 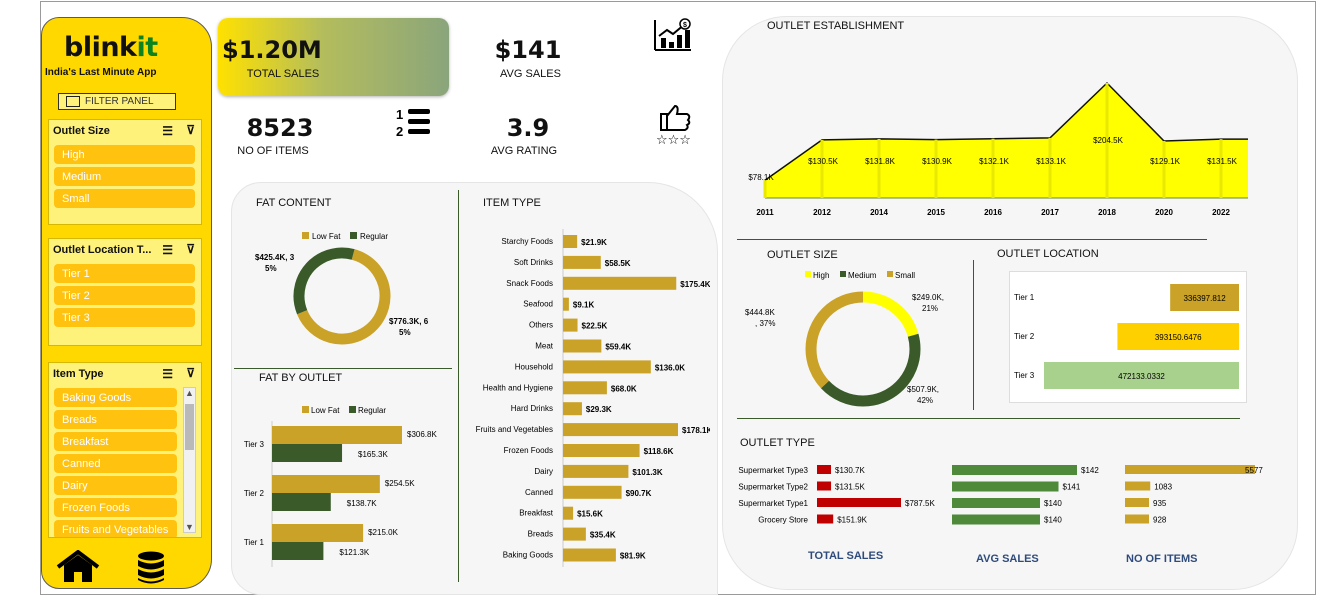 What do you see at coordinates (596, 471) in the screenshot?
I see `bar-dairy` at bounding box center [596, 471].